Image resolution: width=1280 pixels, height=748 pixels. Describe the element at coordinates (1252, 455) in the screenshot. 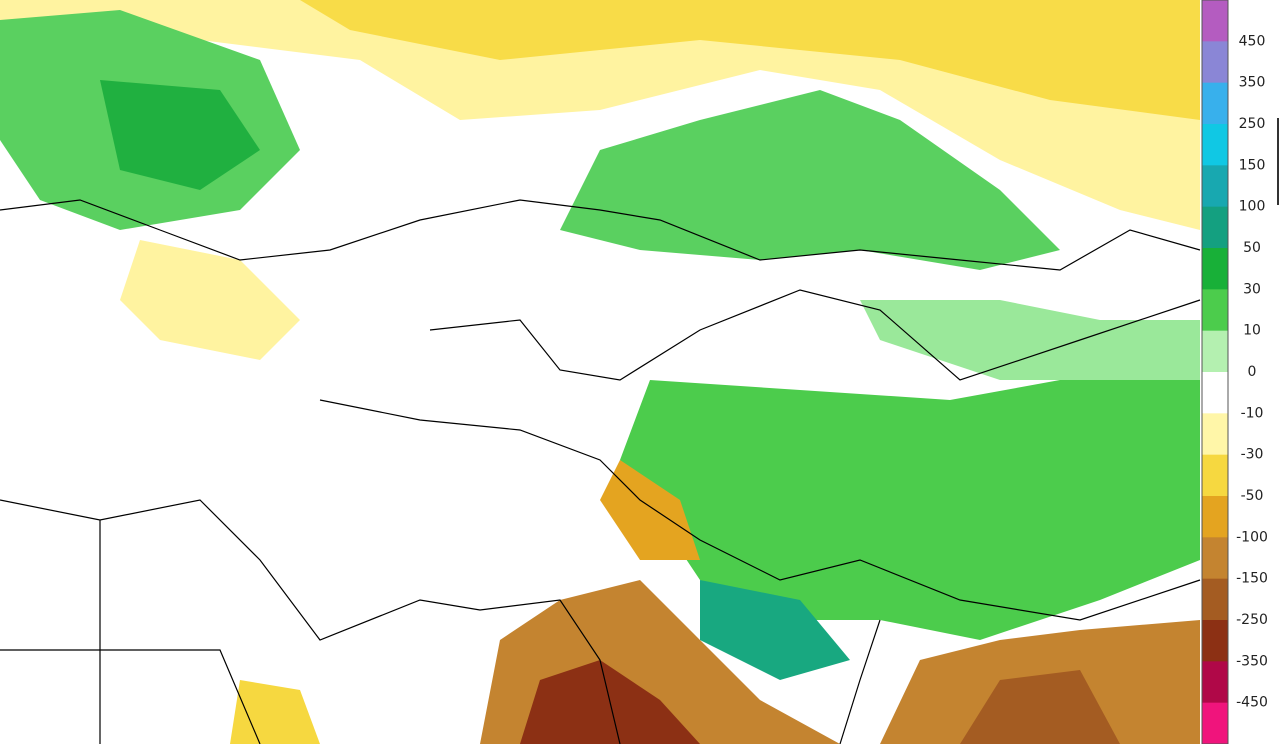

I see `colorbar-label: -30` at that location.